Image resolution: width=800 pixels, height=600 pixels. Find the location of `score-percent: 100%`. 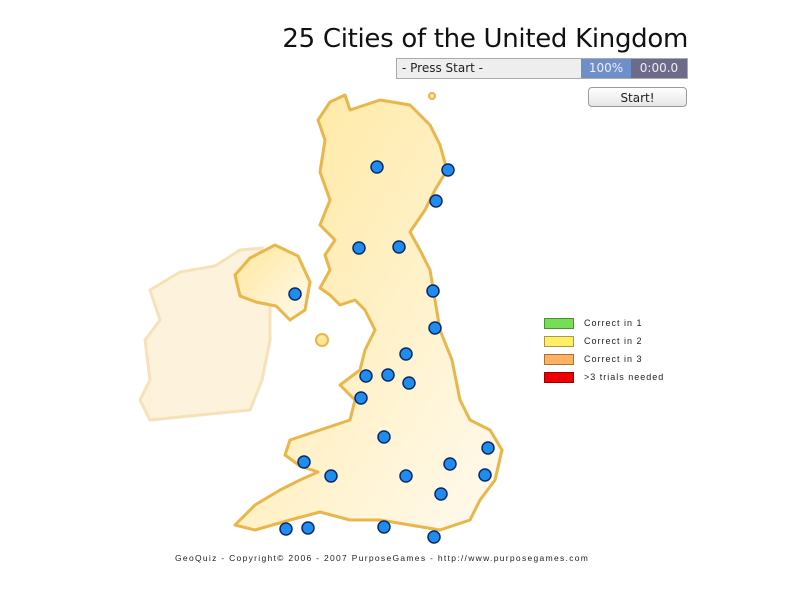

score-percent: 100% is located at coordinates (606, 68).